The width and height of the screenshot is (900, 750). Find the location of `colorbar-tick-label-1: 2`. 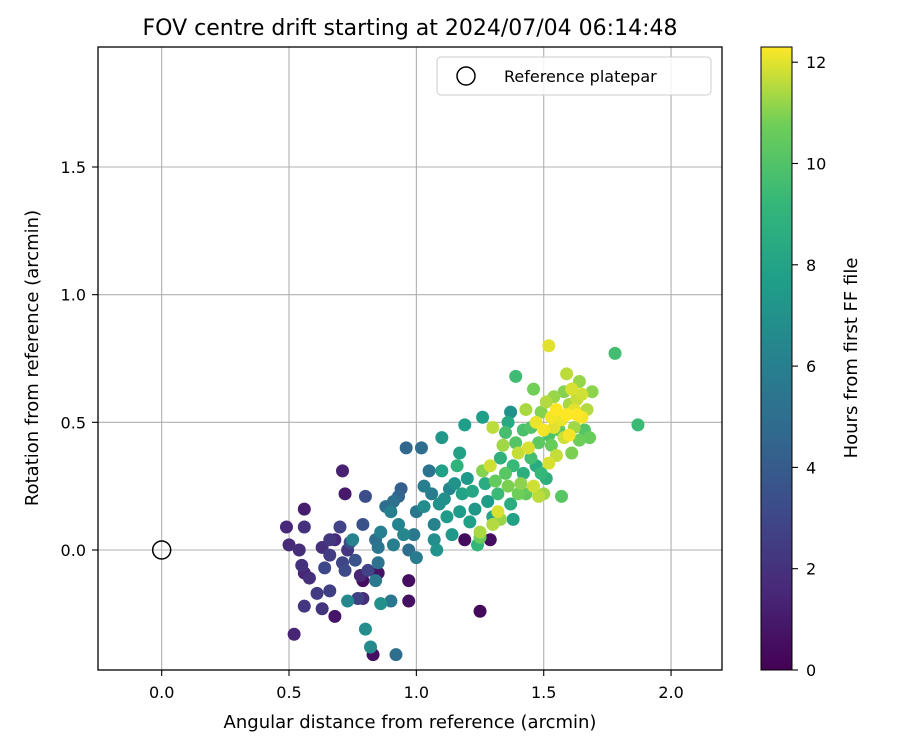

colorbar-tick-label-1: 2 is located at coordinates (811, 569).